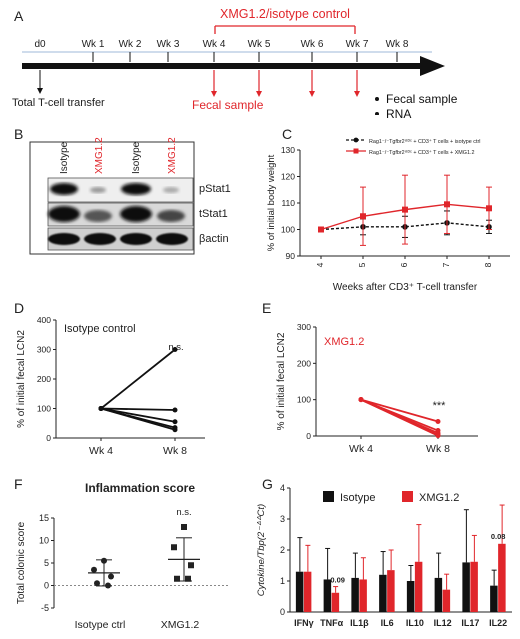  I want to click on panel-letter-g: G, so click(267, 484).